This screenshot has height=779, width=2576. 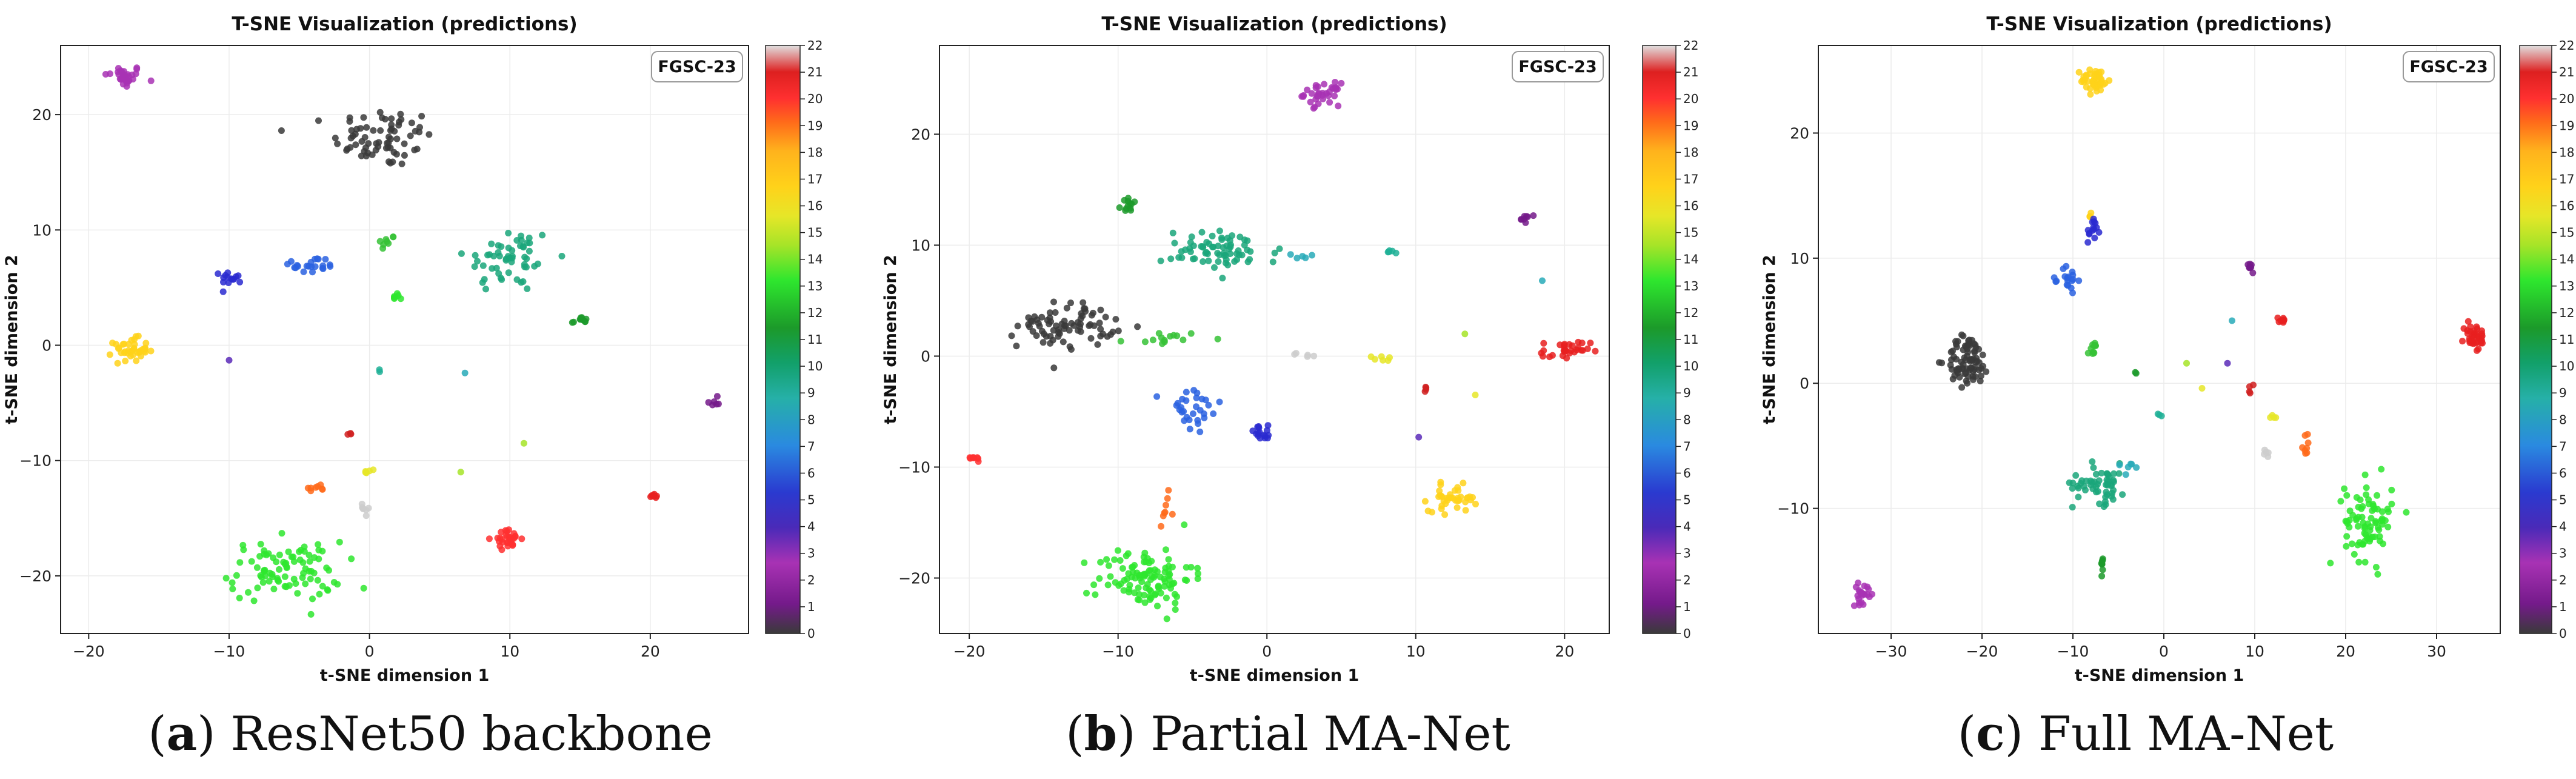 I want to click on colorbar-tick-label: 12, so click(x=1690, y=313).